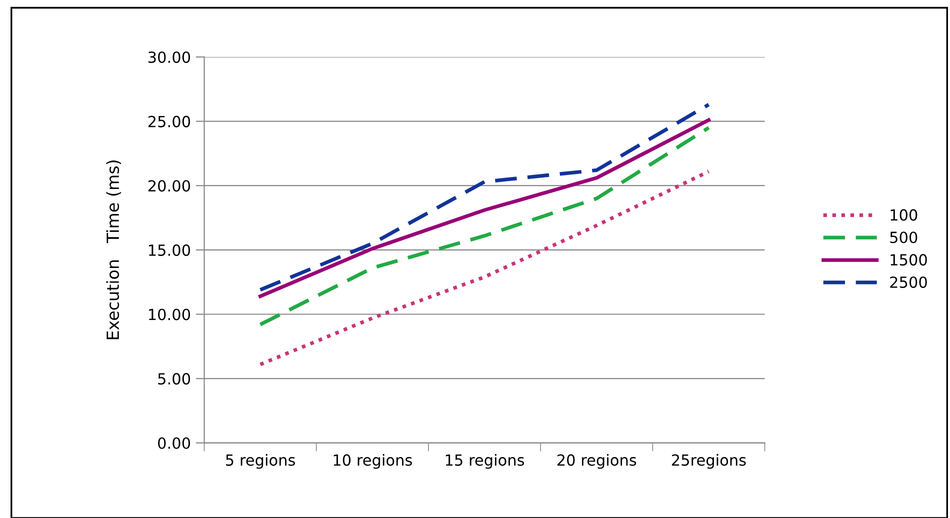  I want to click on x-tick-label: 10 regions, so click(373, 461).